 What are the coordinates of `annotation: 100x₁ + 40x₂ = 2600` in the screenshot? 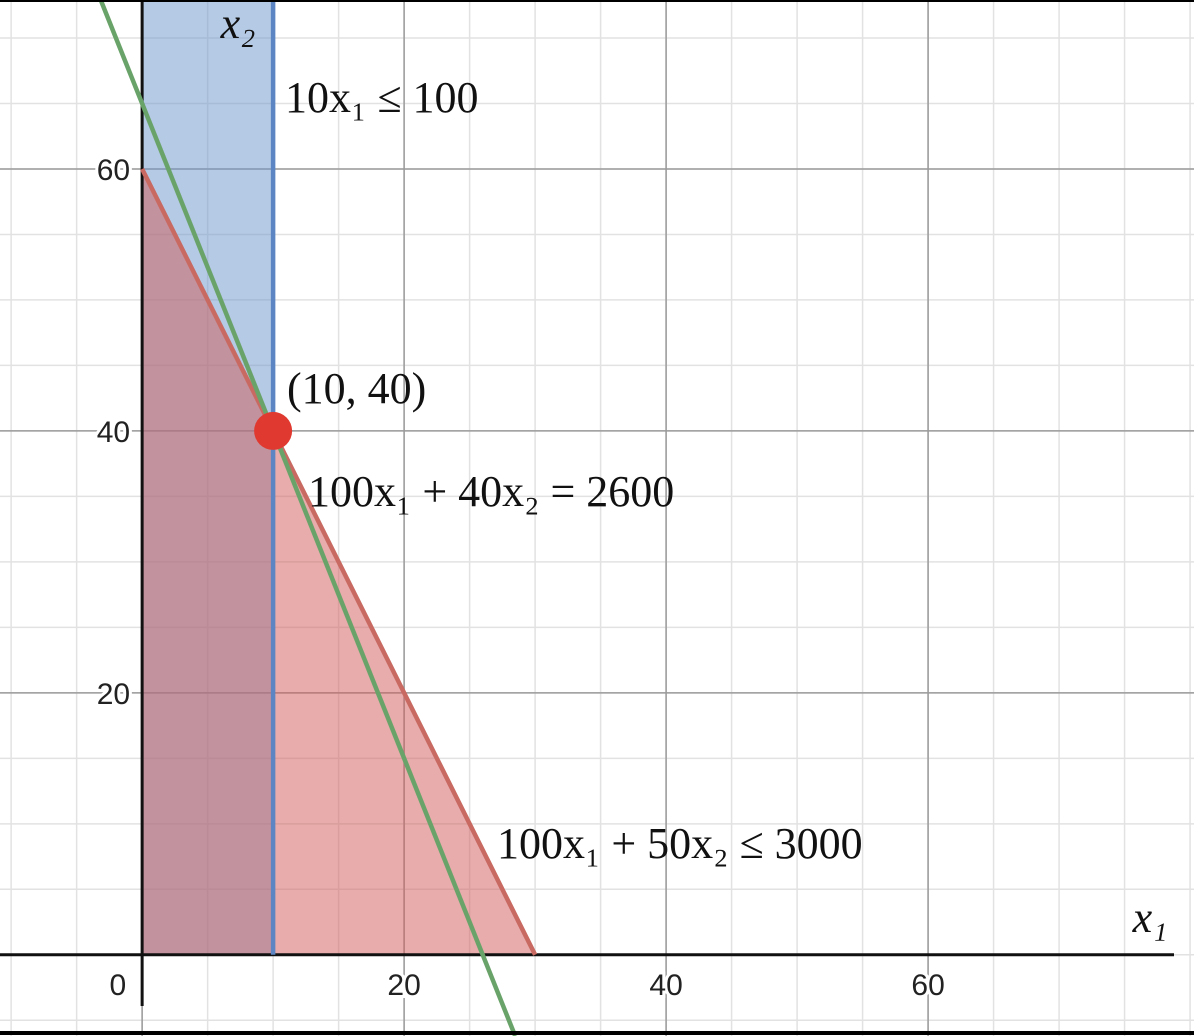 It's located at (491, 491).